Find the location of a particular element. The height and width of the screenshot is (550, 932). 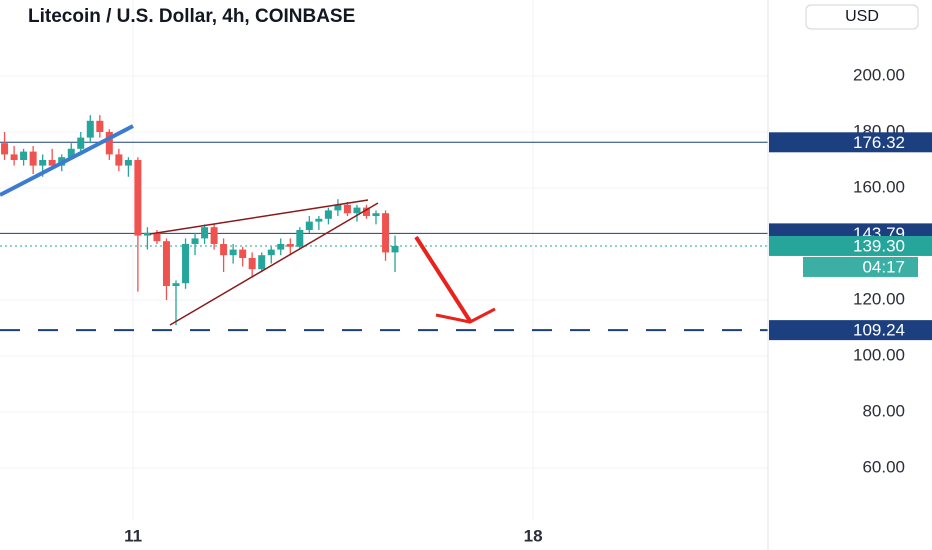

y-tick-label: 120.00 is located at coordinates (879, 298).